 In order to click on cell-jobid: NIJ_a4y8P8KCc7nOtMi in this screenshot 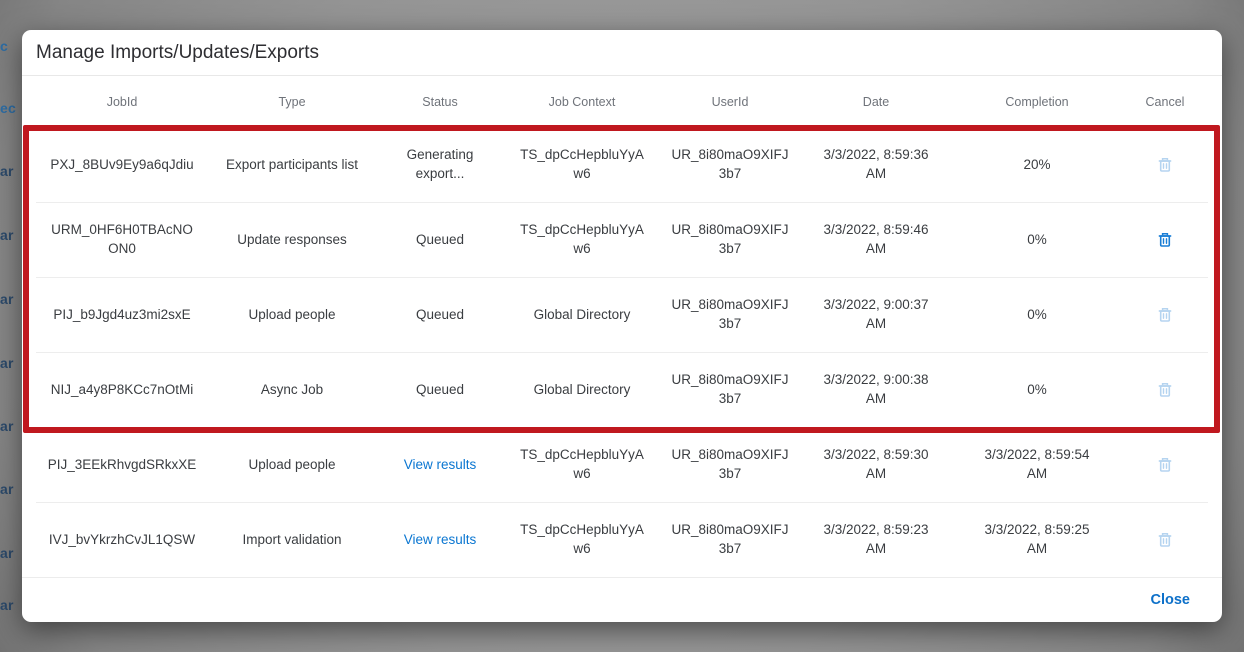, I will do `click(122, 389)`.